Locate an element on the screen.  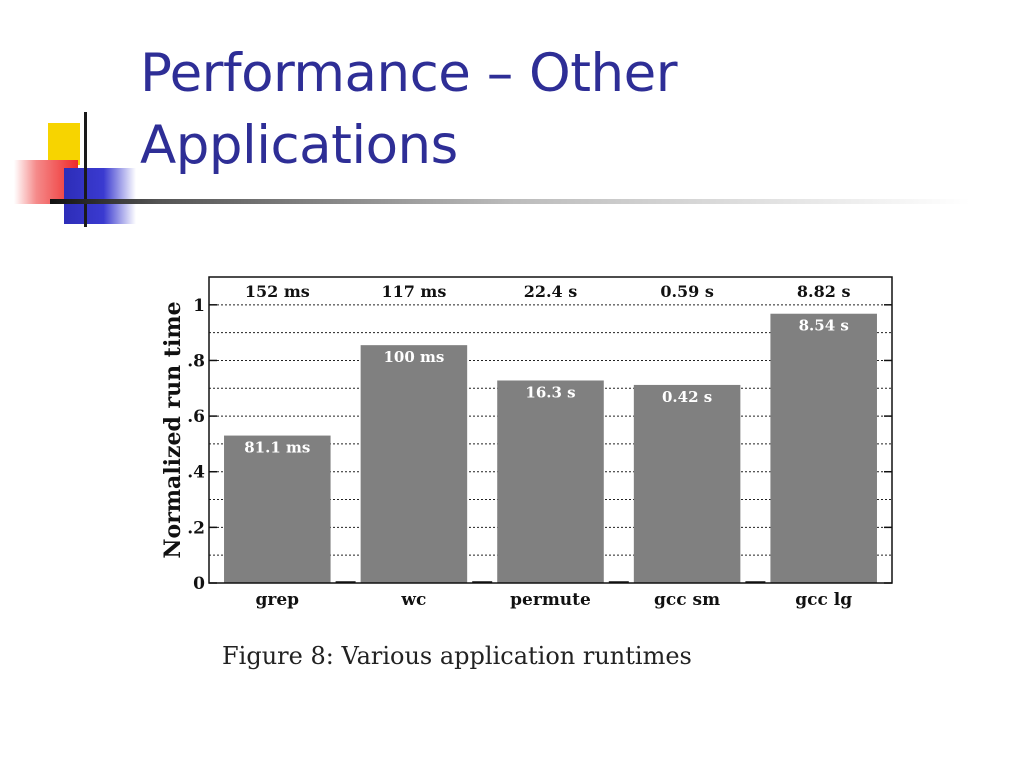
x-category-label: gcc sm is located at coordinates (687, 600).